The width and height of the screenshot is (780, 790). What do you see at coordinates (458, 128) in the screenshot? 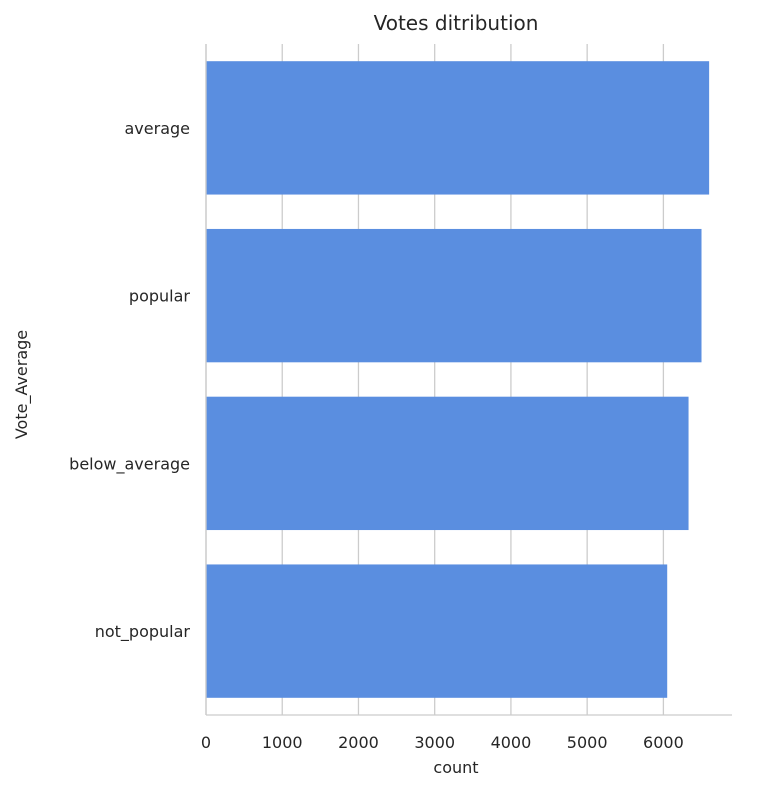
I see `bar-average` at bounding box center [458, 128].